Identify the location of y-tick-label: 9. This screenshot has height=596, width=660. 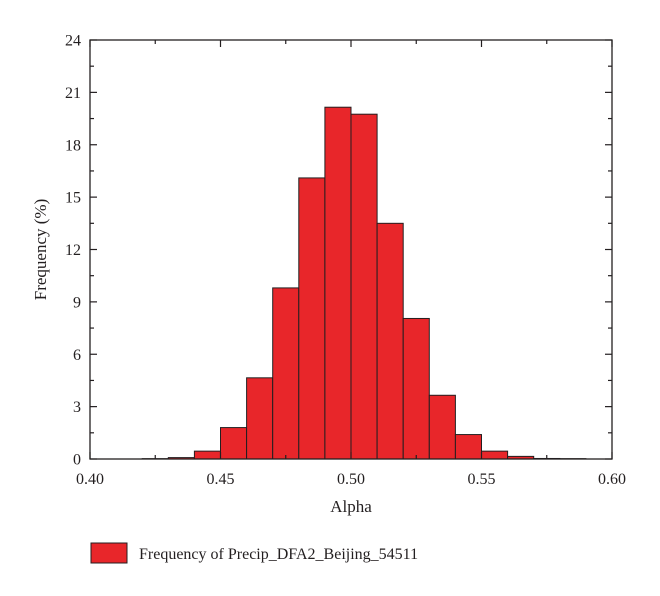
(77, 302).